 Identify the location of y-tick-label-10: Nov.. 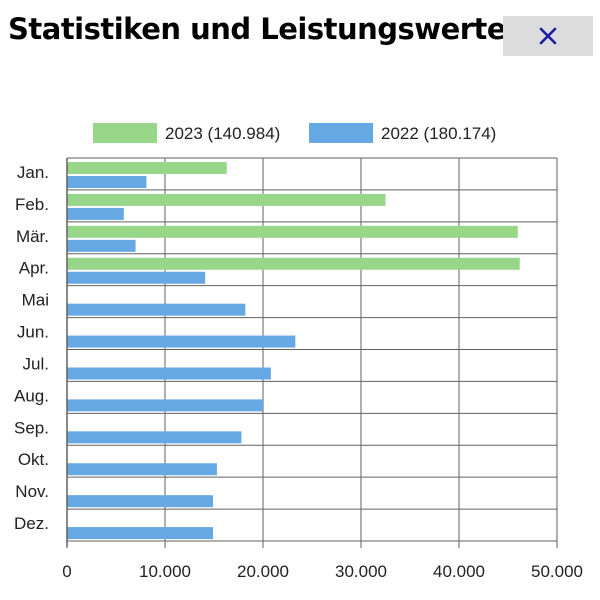
(32, 491).